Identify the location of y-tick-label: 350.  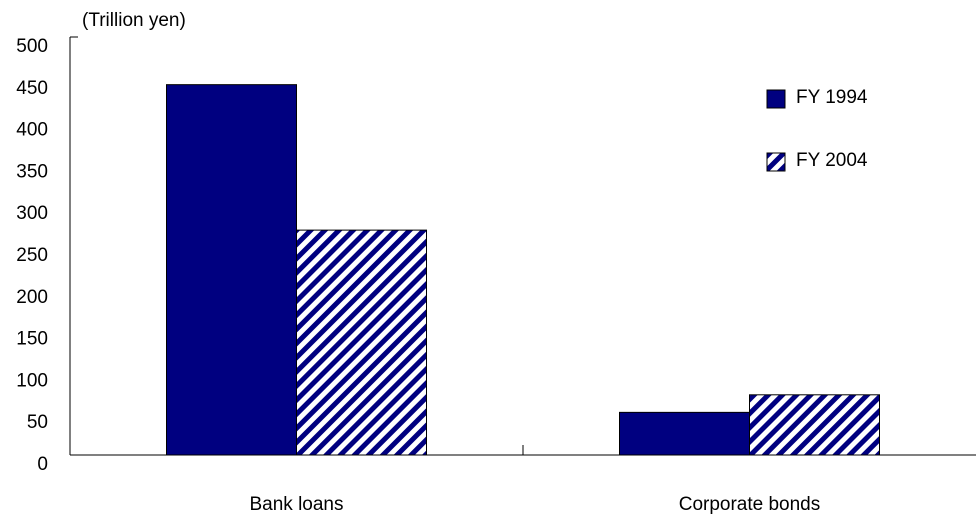
(32, 171).